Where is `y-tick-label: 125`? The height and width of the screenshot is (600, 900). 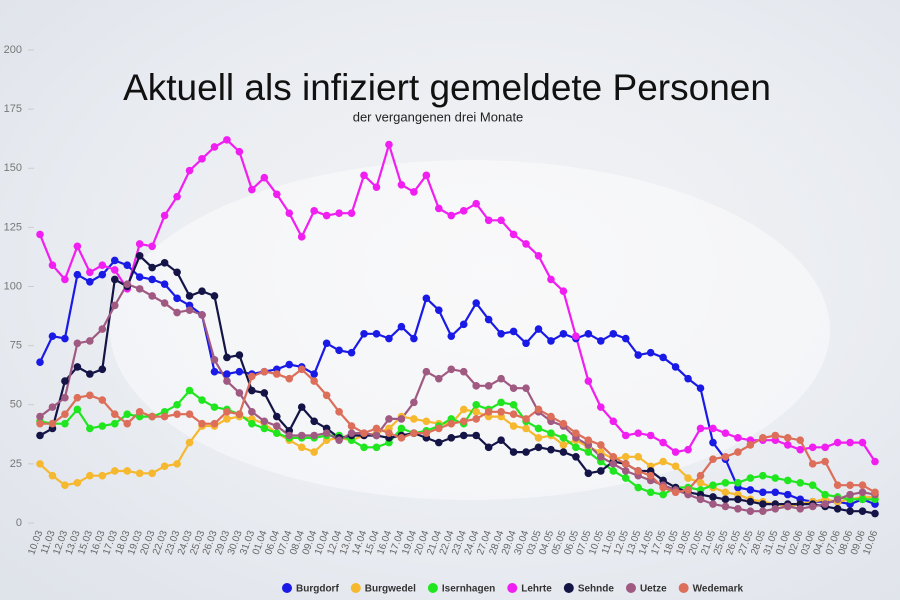 y-tick-label: 125 is located at coordinates (13, 227).